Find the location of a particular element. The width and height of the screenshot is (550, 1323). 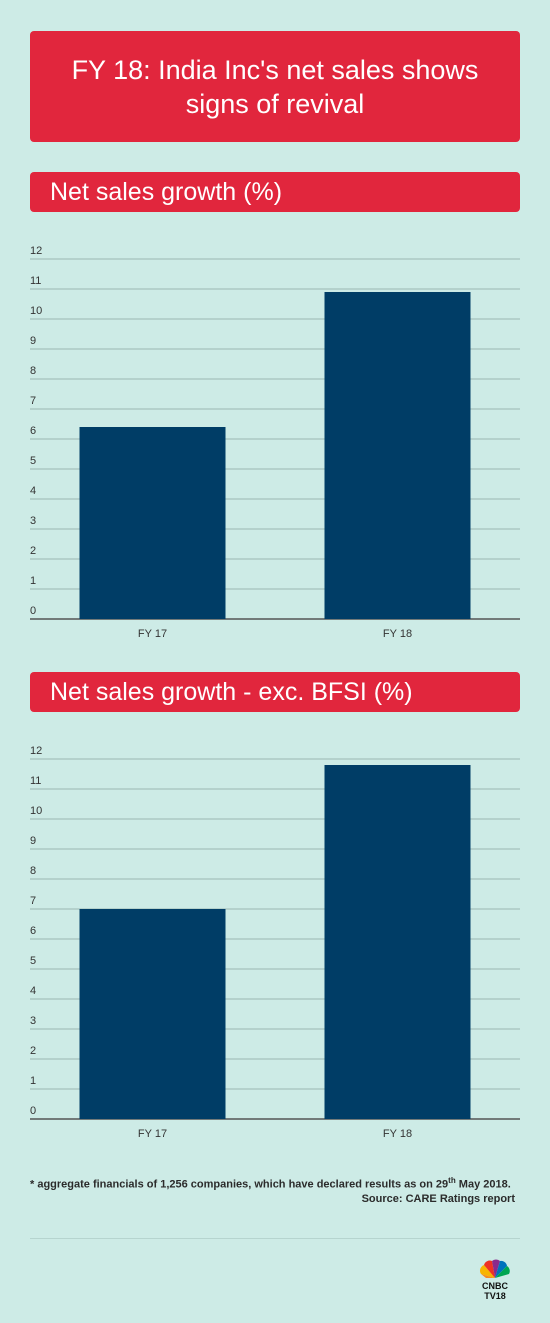

logo-text-tv18: TV18 is located at coordinates (495, 1296).